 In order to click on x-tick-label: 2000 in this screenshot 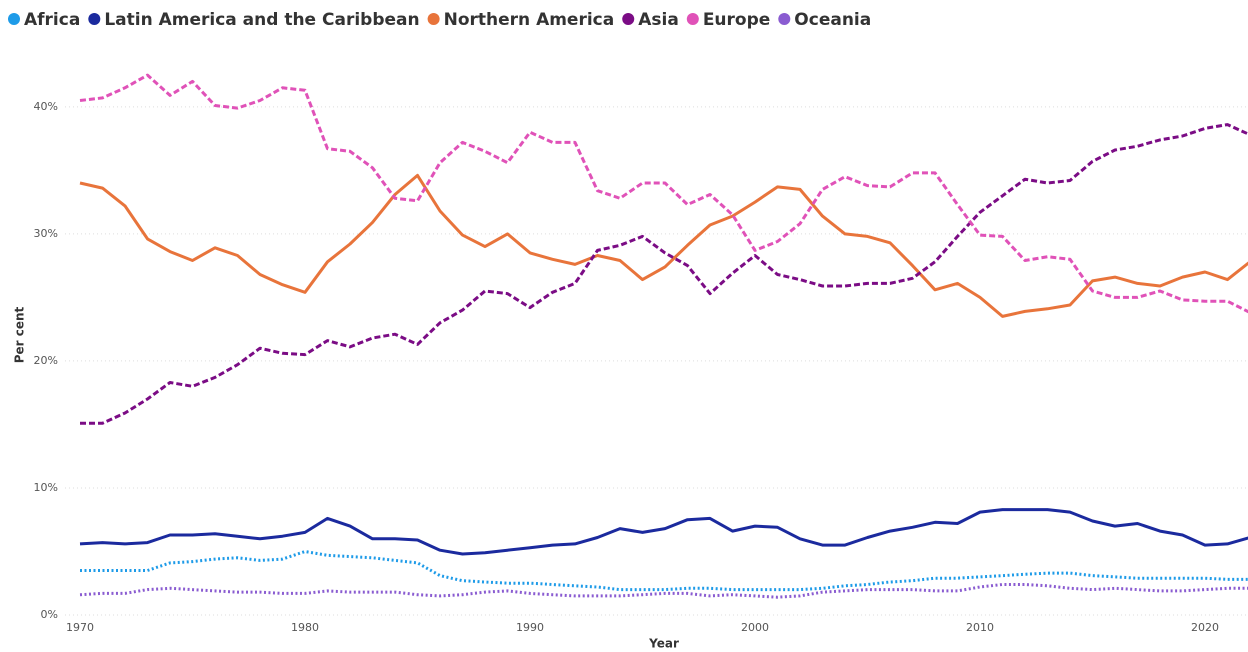, I will do `click(755, 627)`.